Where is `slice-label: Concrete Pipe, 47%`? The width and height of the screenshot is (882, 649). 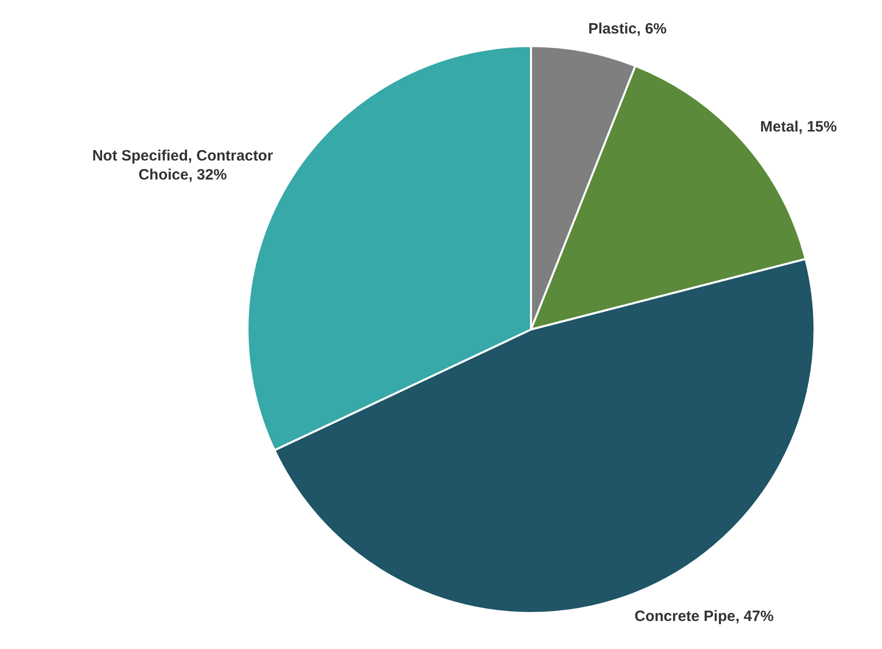
slice-label: Concrete Pipe, 47% is located at coordinates (704, 617).